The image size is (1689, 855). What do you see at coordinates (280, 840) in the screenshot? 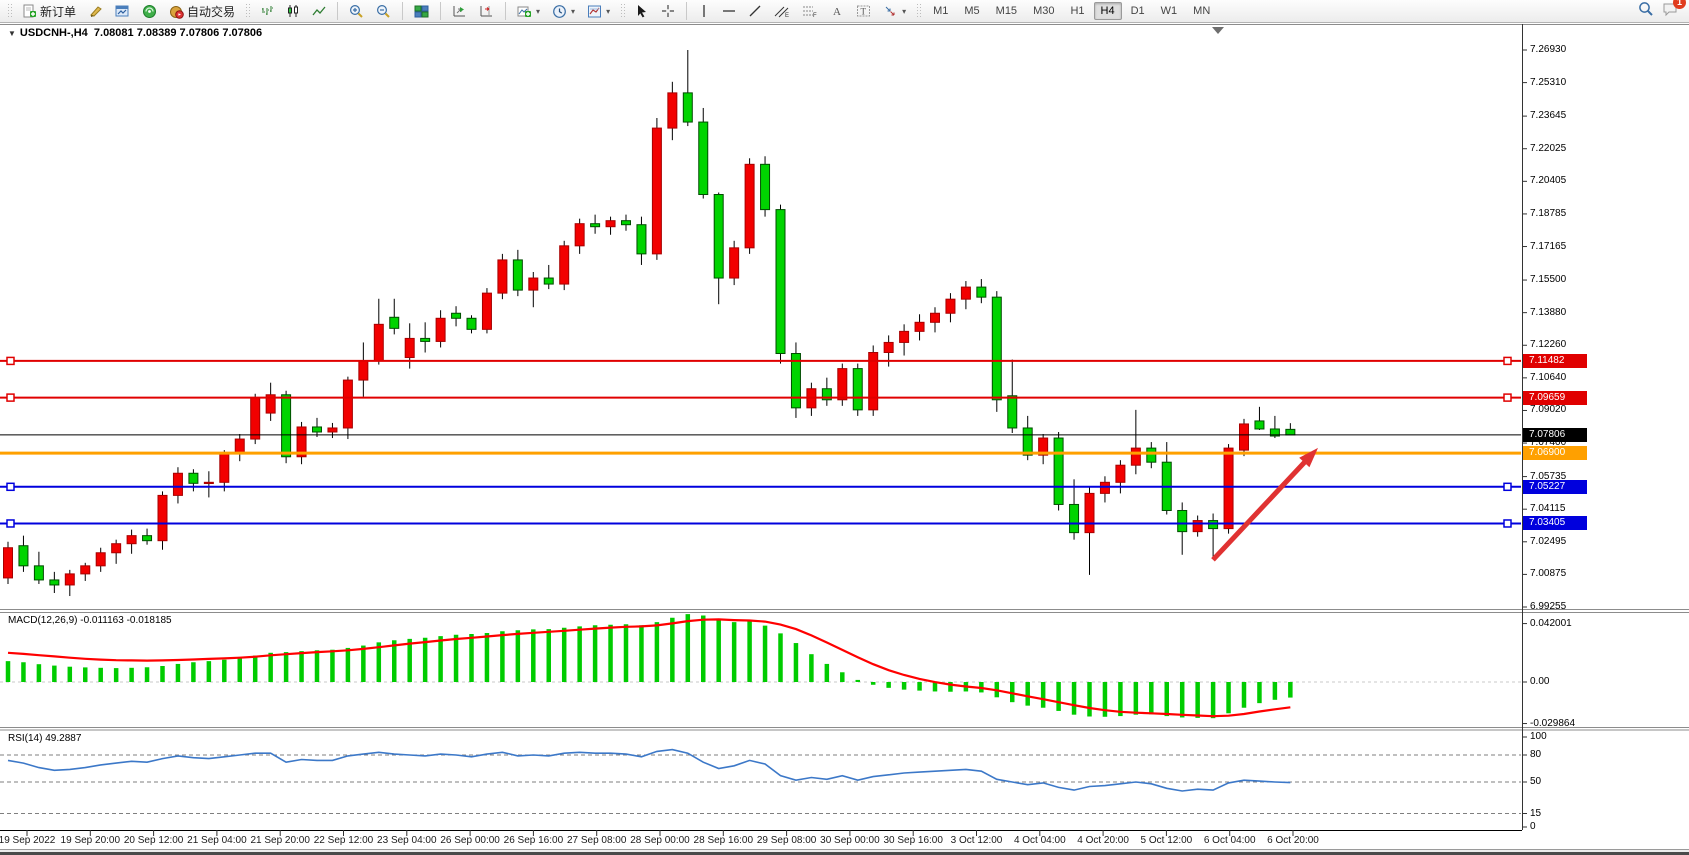
I see `time-axis-label: 21 Sep 20:00` at bounding box center [280, 840].